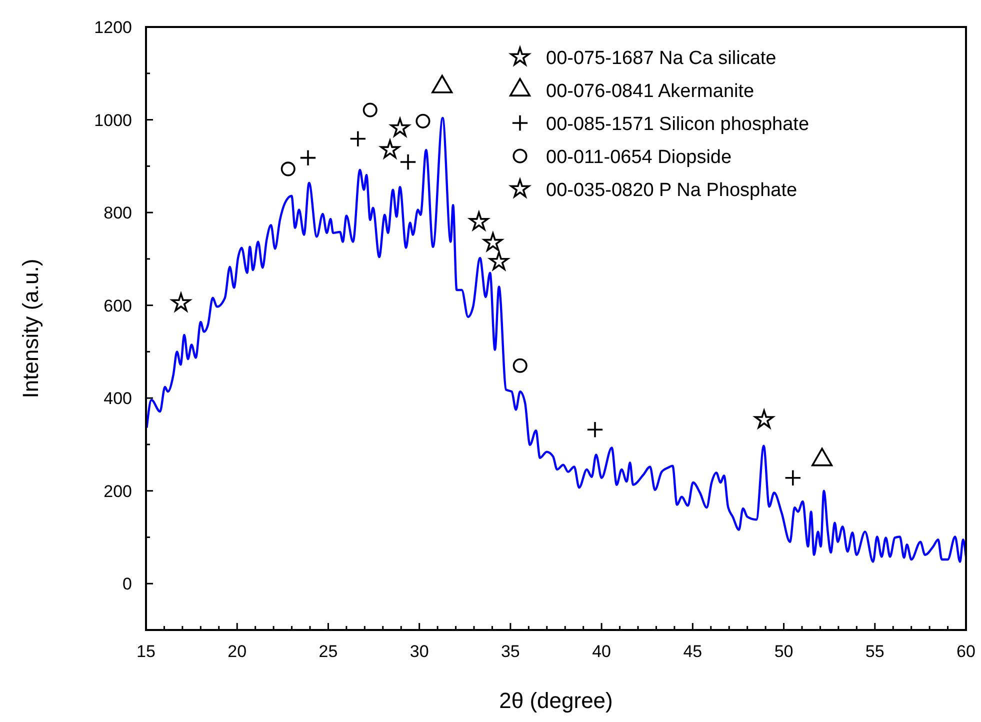 Image resolution: width=981 pixels, height=722 pixels. What do you see at coordinates (118, 213) in the screenshot?
I see `y-tick-label: 800` at bounding box center [118, 213].